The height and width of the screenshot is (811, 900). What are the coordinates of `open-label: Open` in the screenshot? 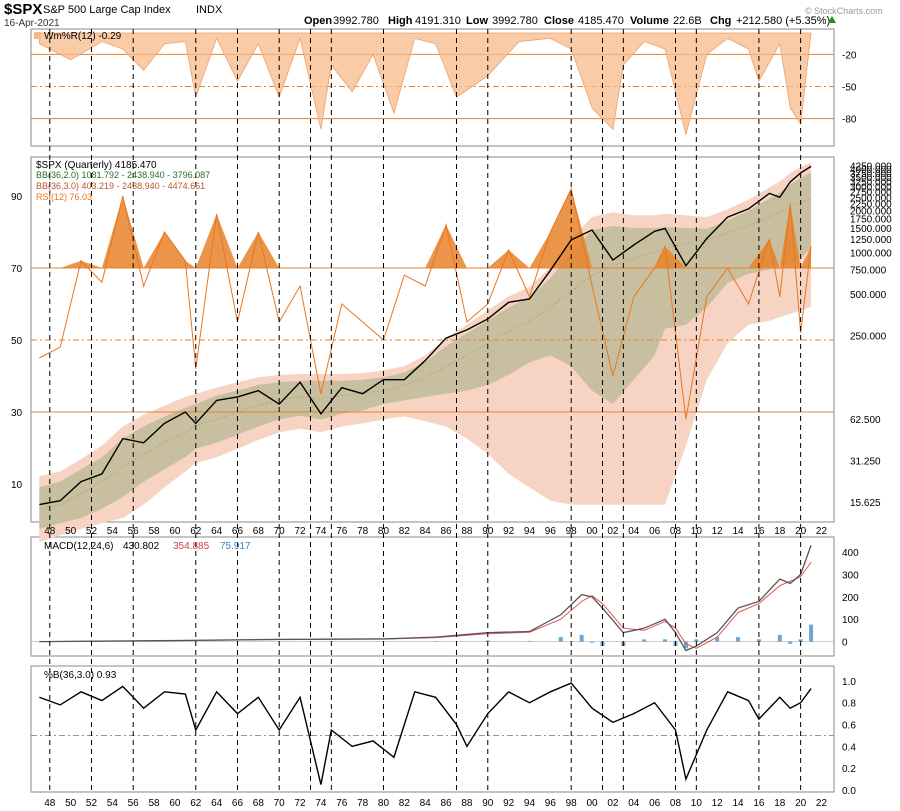 It's located at (318, 21).